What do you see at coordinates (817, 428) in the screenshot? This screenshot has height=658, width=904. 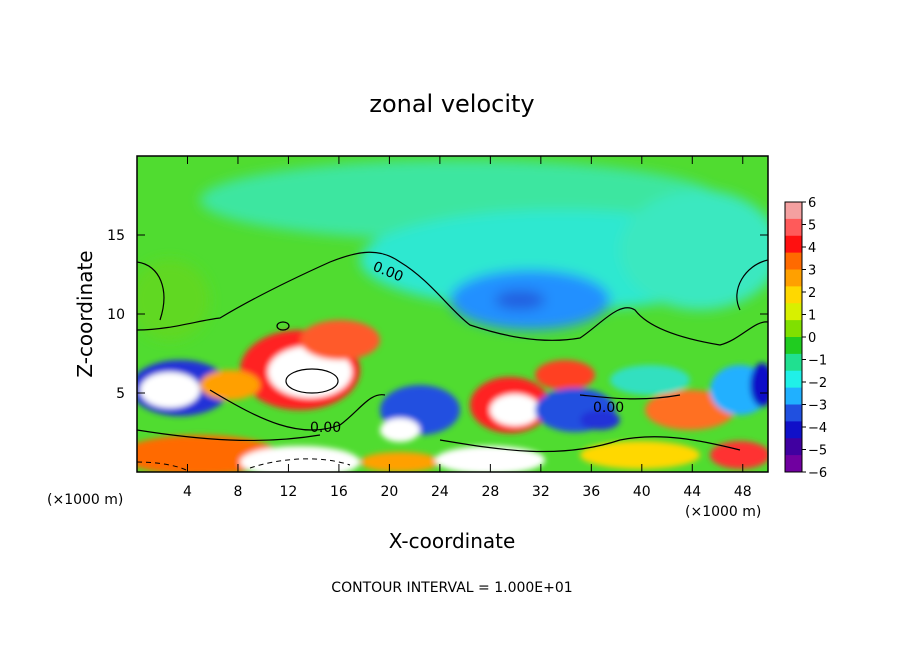 I see `colorbar-tick-label: −4` at bounding box center [817, 428].